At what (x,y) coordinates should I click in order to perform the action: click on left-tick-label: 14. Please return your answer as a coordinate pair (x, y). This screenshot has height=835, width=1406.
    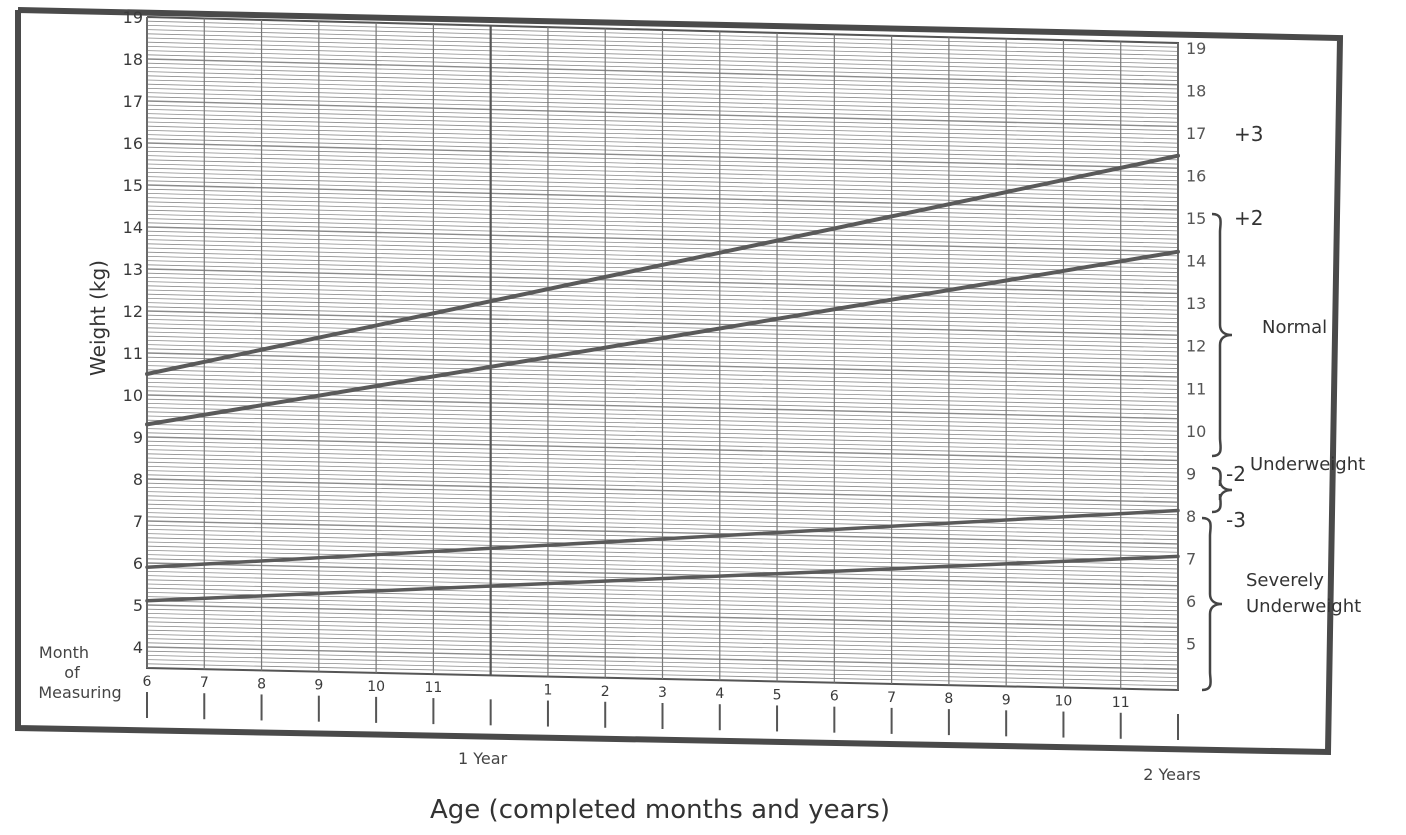
    Looking at the image, I should click on (133, 227).